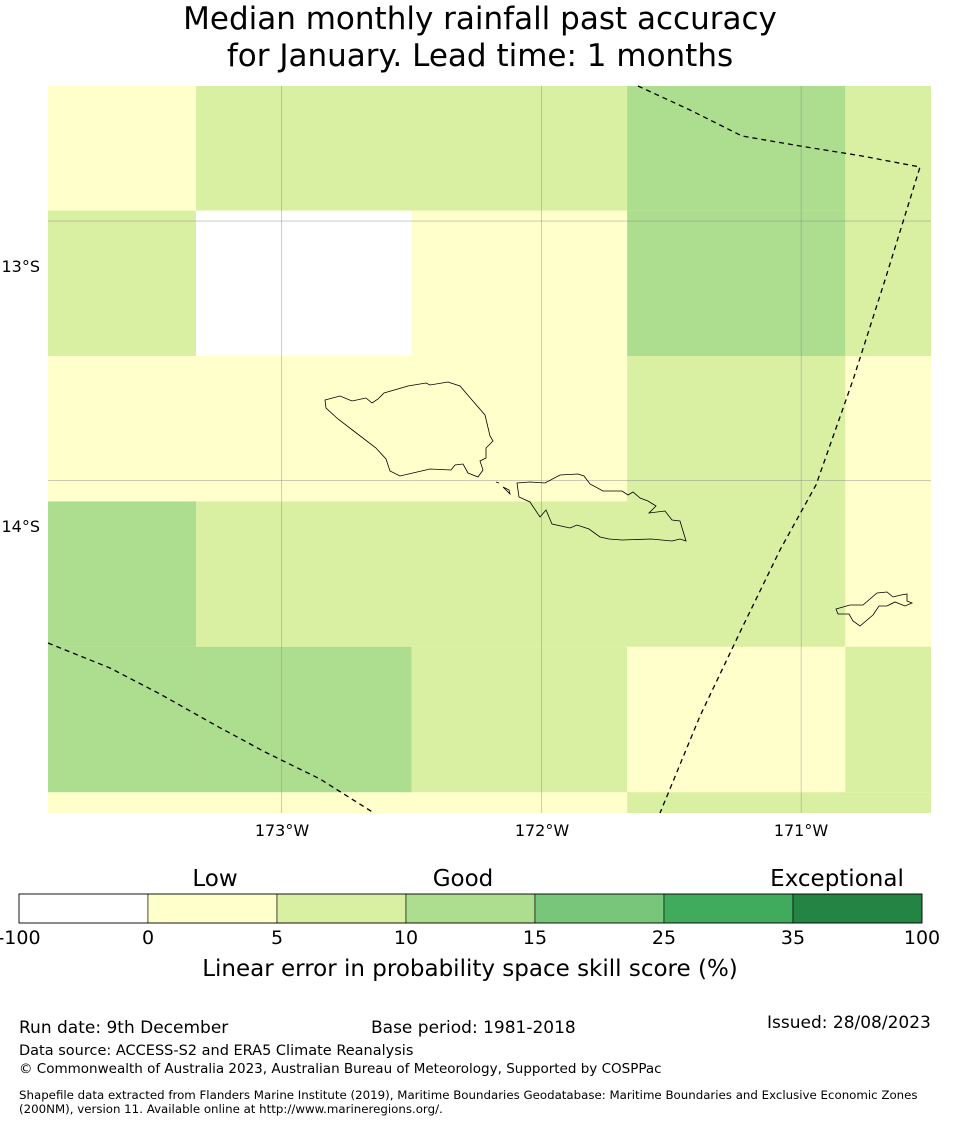 Image resolution: width=960 pixels, height=1125 pixels. What do you see at coordinates (215, 879) in the screenshot?
I see `colorbar-category-low: Low` at bounding box center [215, 879].